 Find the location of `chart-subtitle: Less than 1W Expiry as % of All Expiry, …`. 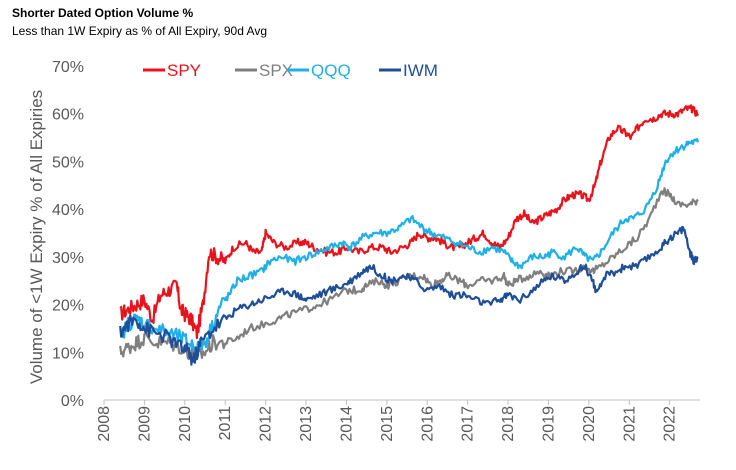

chart-subtitle: Less than 1W Expiry as % of All Expiry, … is located at coordinates (140, 31).